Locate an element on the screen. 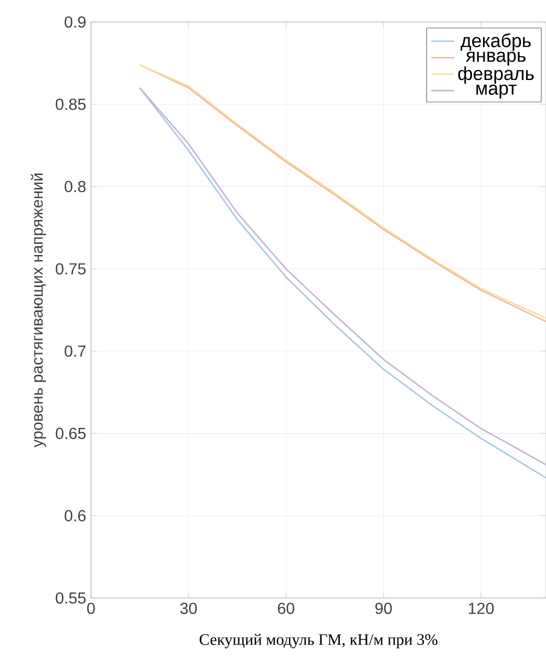 Image resolution: width=546 pixels, height=663 pixels. x-tick-label: 120 is located at coordinates (481, 608).